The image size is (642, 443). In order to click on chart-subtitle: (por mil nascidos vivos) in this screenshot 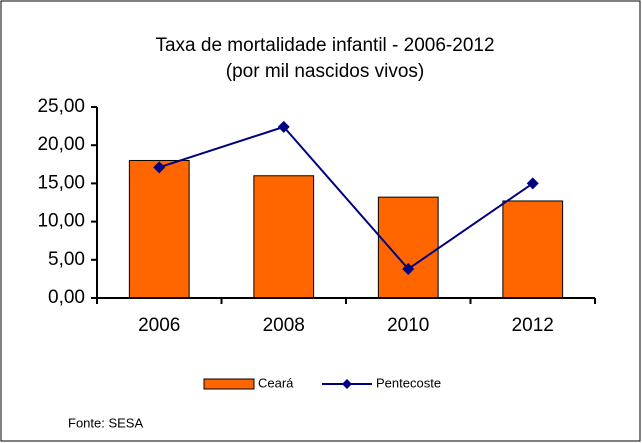, I will do `click(325, 71)`.